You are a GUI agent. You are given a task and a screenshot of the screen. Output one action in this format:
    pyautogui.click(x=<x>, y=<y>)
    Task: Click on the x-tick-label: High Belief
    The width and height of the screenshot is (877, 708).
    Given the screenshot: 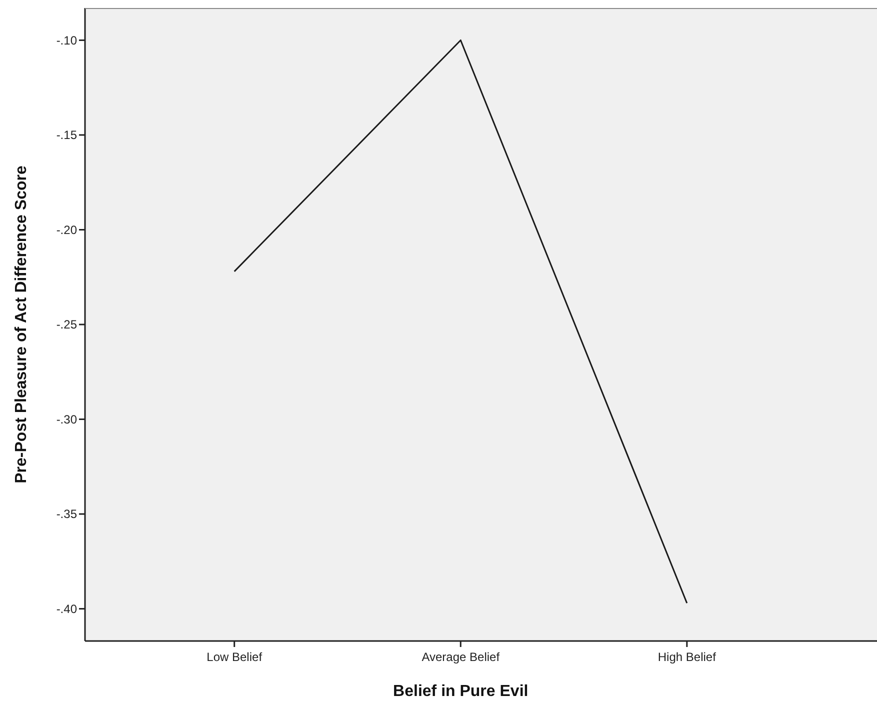 What is the action you would take?
    pyautogui.click(x=687, y=657)
    